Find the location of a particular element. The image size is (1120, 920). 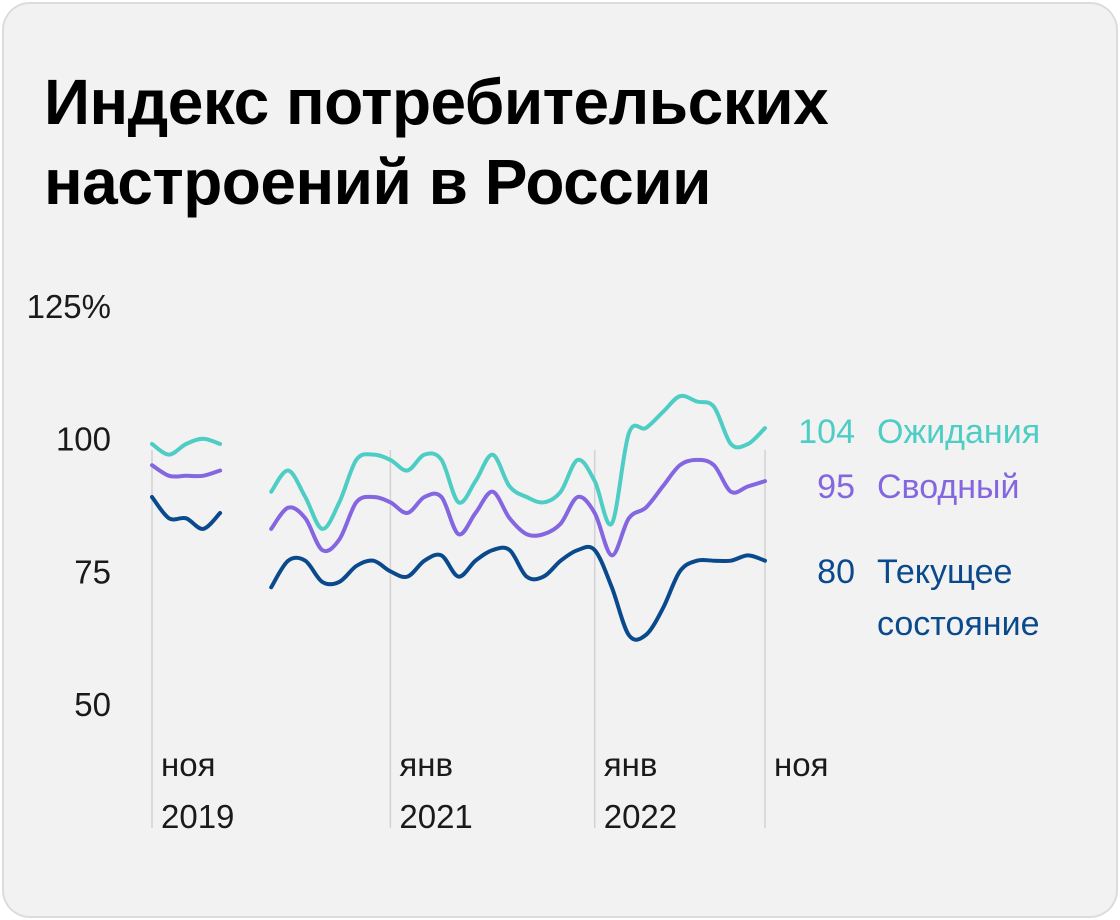

y-tick-label: 100 is located at coordinates (83, 439).